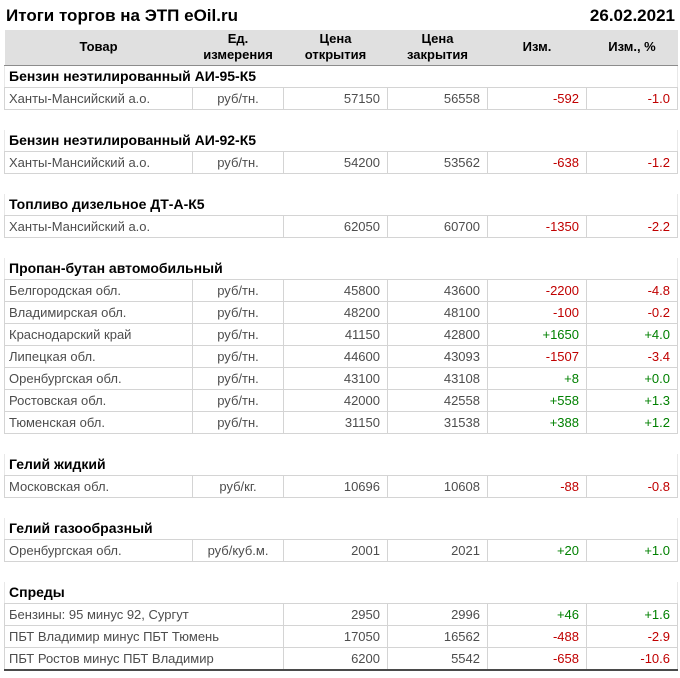 The height and width of the screenshot is (678, 680). What do you see at coordinates (341, 486) in the screenshot?
I see `table-row: Московская обл. руб/кг. 10696 10608 -88 -0.8` at bounding box center [341, 486].